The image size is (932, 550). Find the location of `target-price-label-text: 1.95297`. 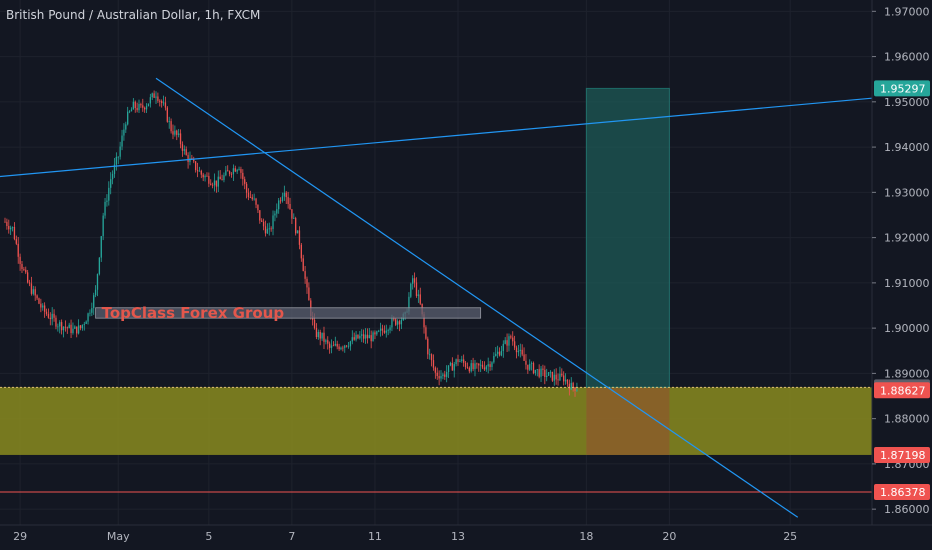

target-price-label-text: 1.95297 is located at coordinates (903, 88).